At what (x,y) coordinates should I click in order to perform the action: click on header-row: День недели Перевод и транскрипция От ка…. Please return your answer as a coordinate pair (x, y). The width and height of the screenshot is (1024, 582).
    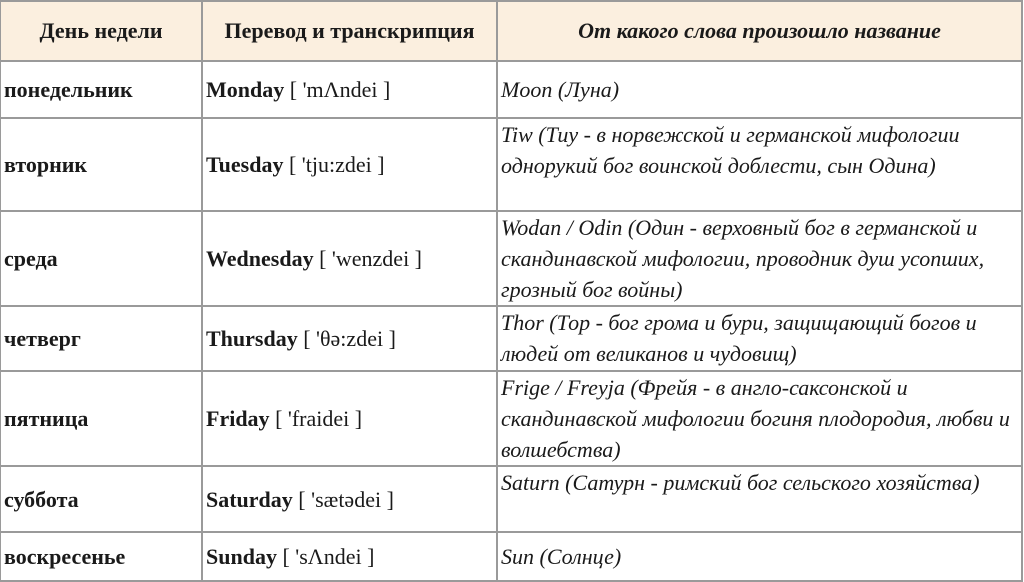
    Looking at the image, I should click on (511, 31).